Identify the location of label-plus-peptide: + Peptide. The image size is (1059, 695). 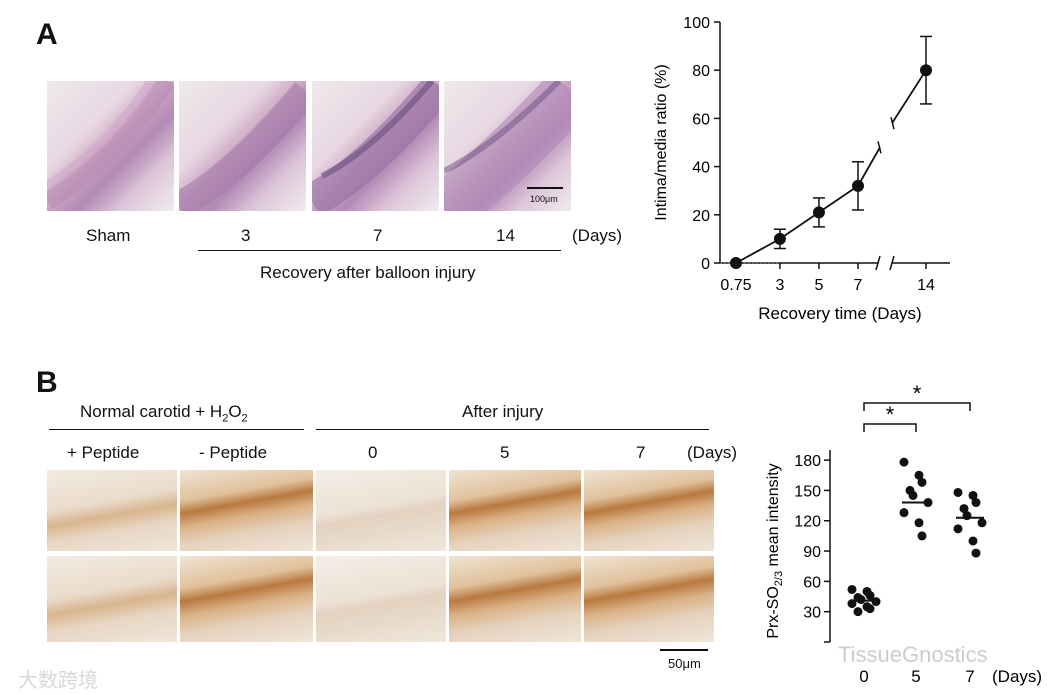
(103, 452).